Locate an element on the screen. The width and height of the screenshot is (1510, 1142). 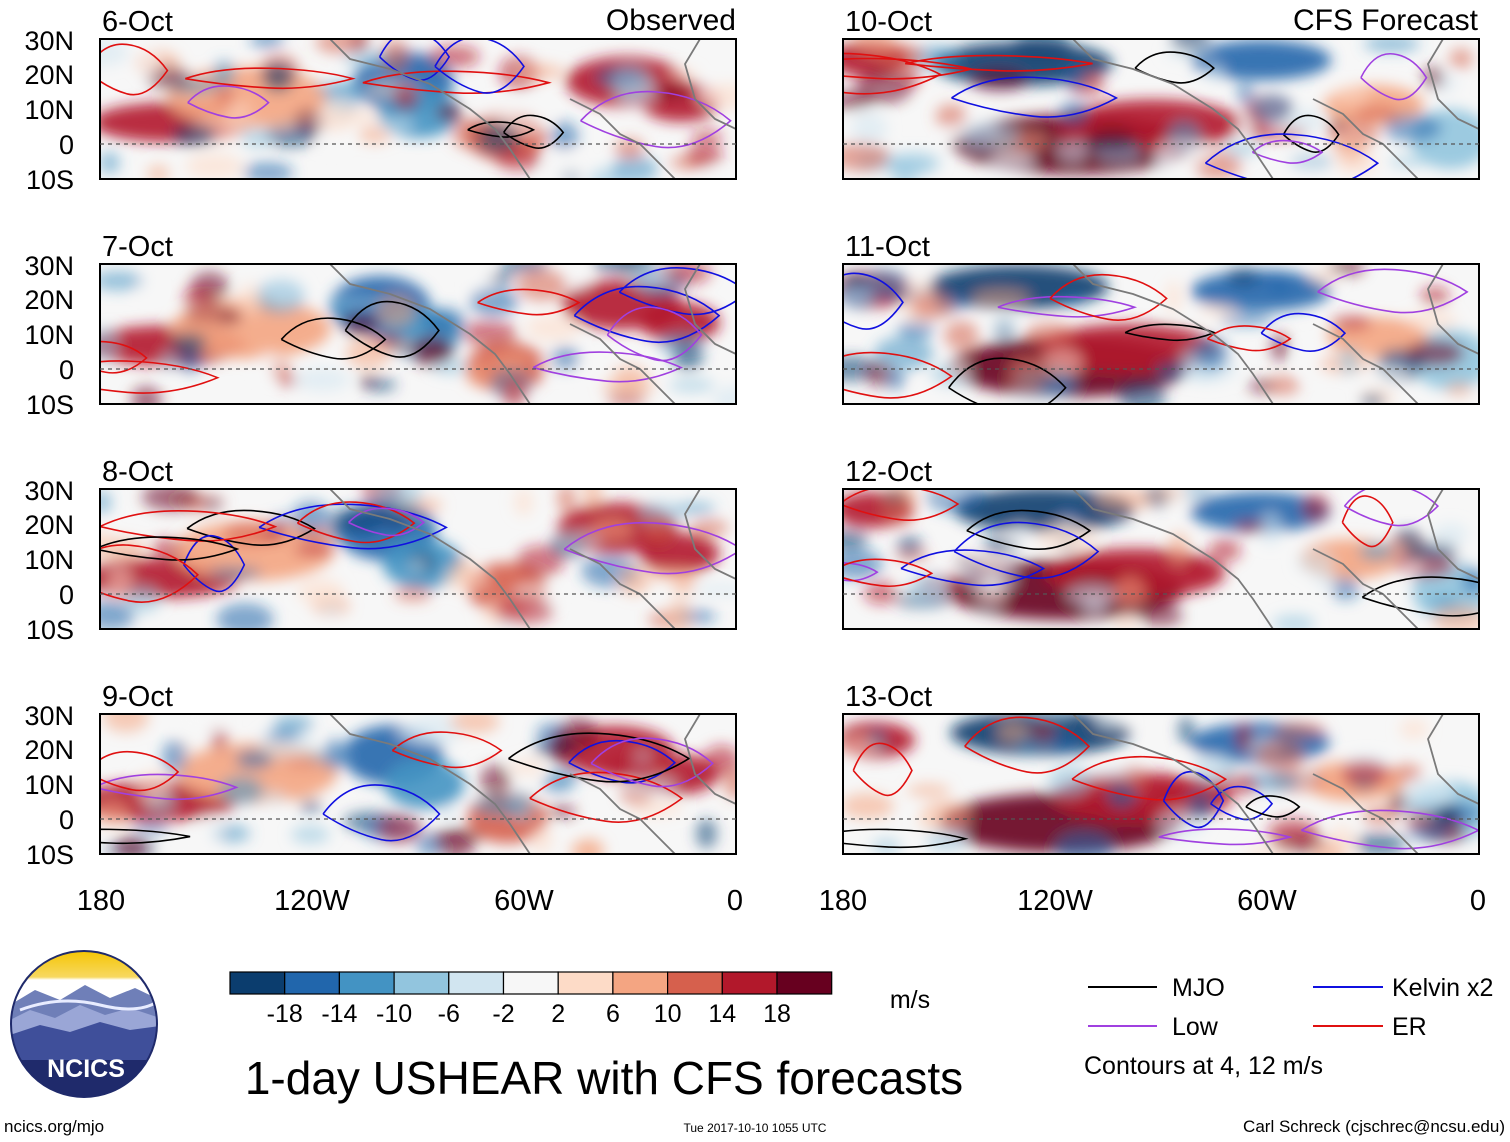
panel-date: 6-Oct is located at coordinates (137, 22).